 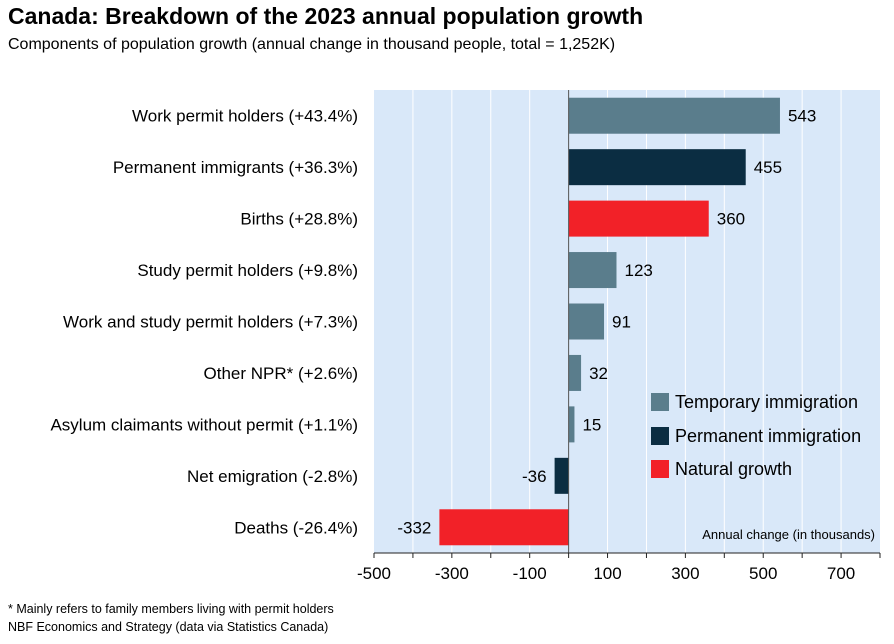 I want to click on x-tick-label: -300, so click(x=452, y=573).